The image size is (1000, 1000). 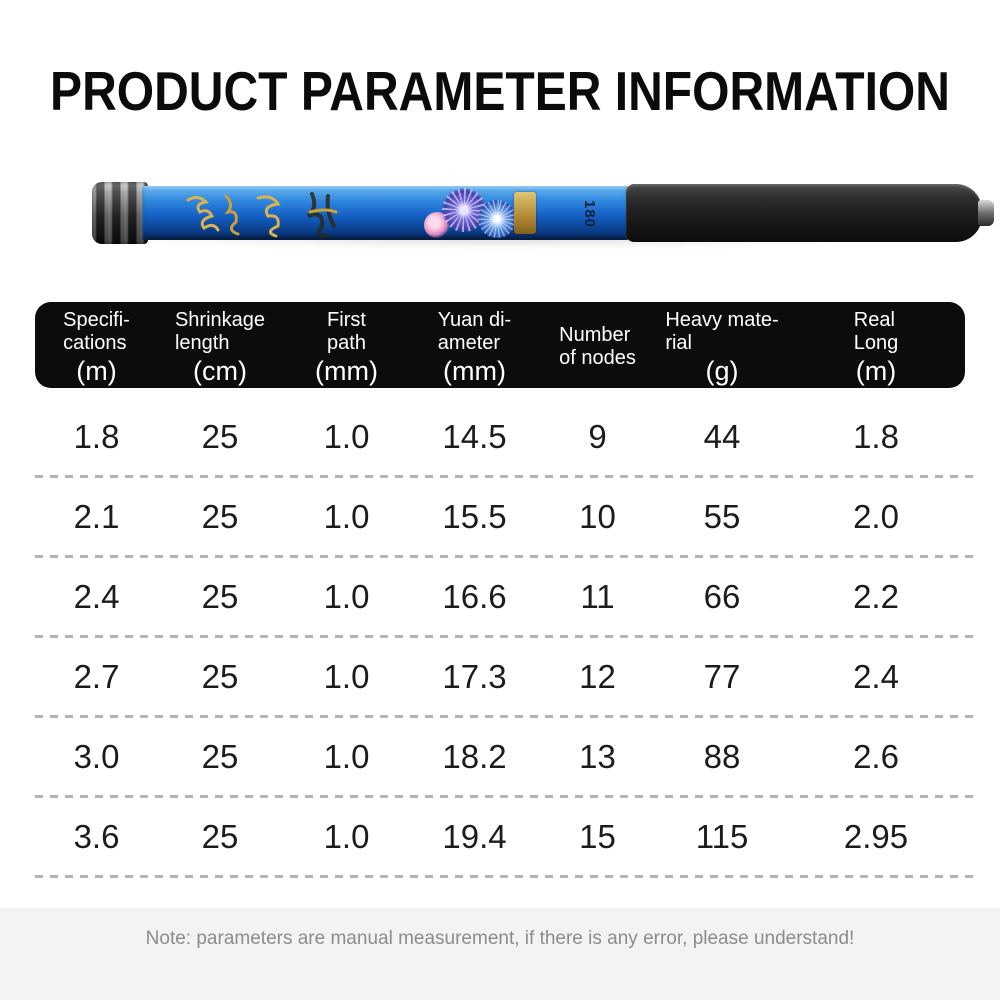 What do you see at coordinates (986, 213) in the screenshot?
I see `rod-tail-cap` at bounding box center [986, 213].